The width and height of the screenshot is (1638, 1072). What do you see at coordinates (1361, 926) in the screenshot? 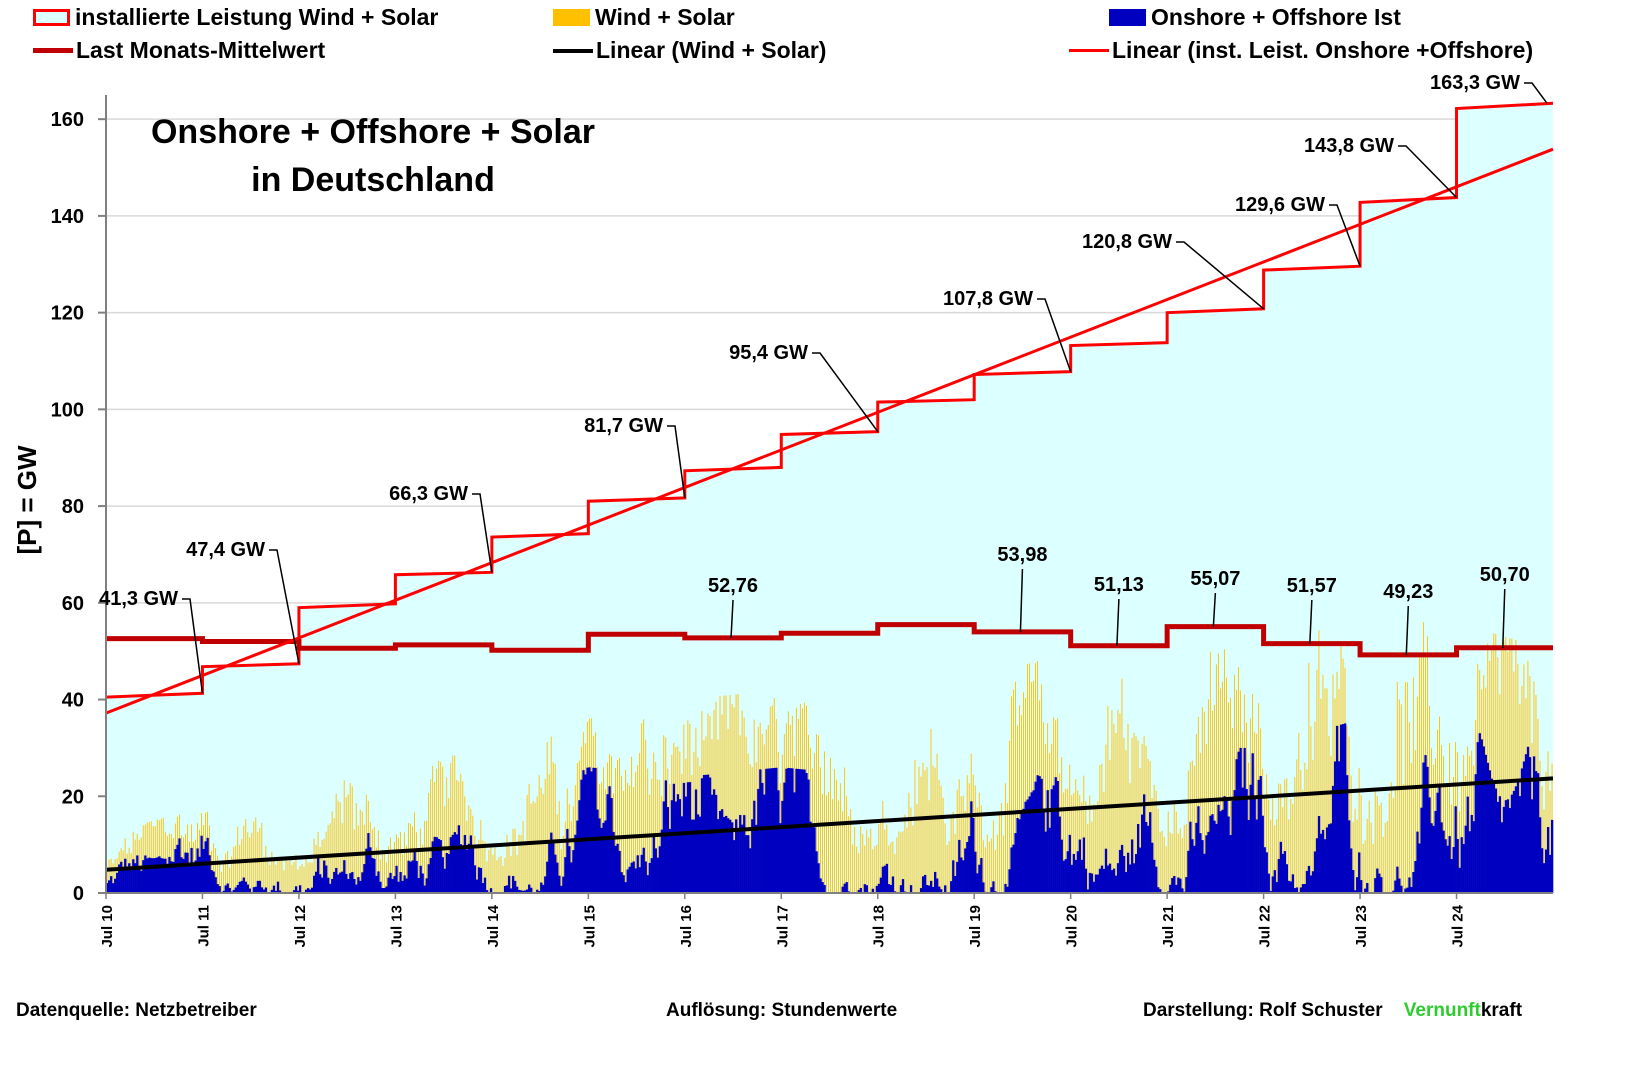
I see `x-tick-label: Jul 23` at bounding box center [1361, 926].